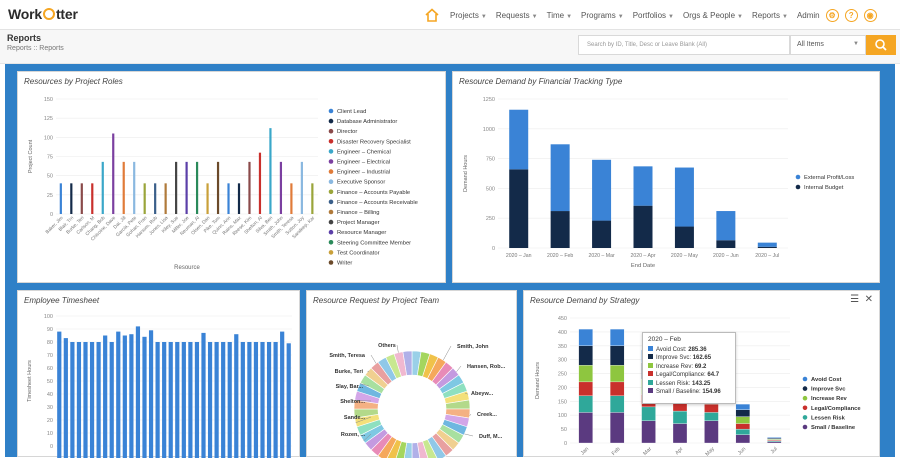 This screenshot has height=458, width=900. Describe the element at coordinates (679, 451) in the screenshot. I see `strategy-x-tick-label: Apr` at that location.